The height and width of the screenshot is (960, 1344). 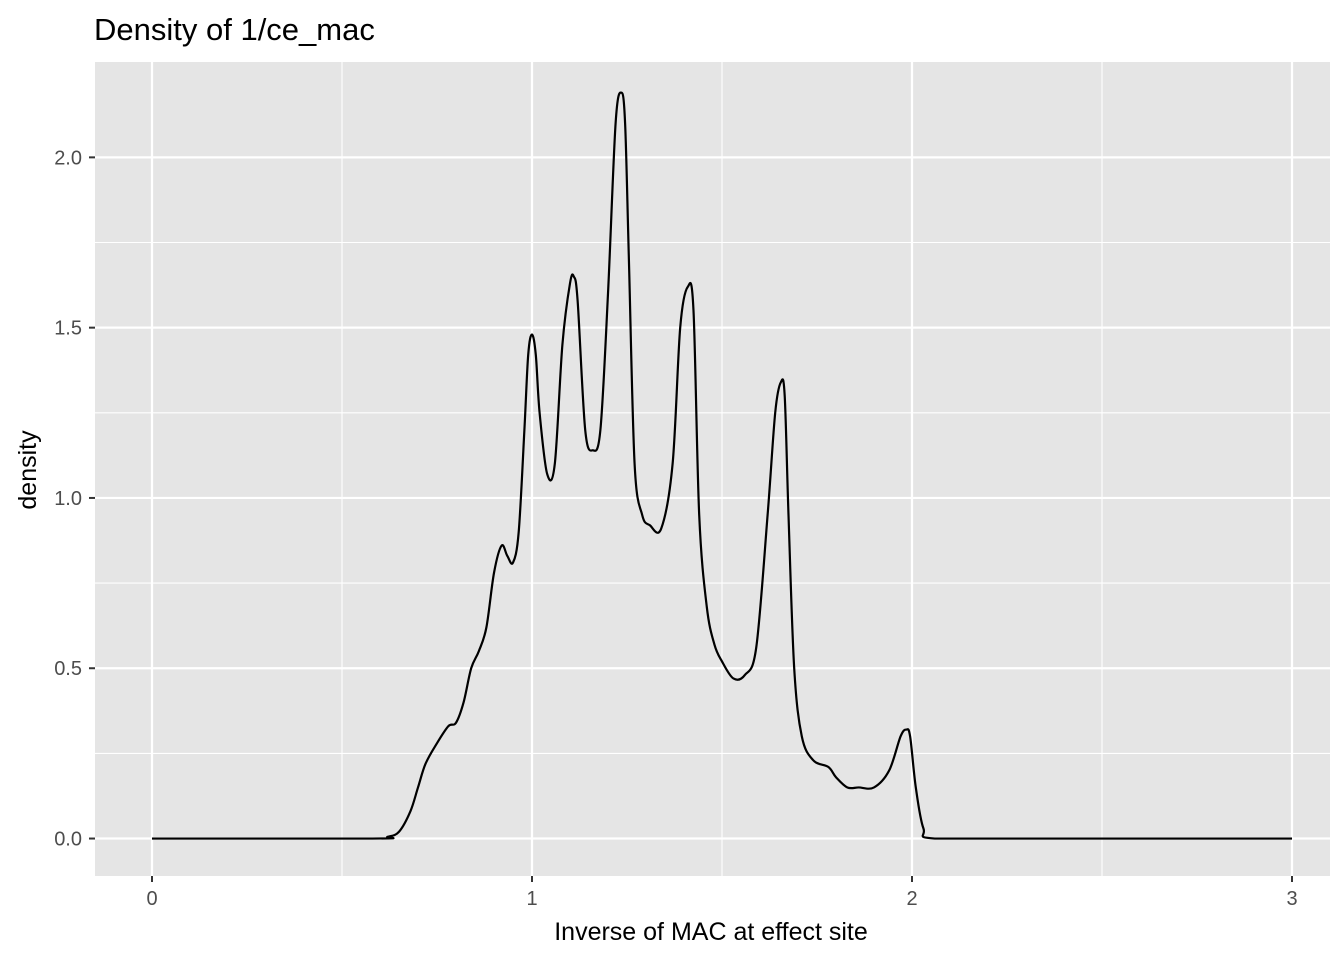 What do you see at coordinates (722, 879) in the screenshot?
I see `x-axis-ticks` at bounding box center [722, 879].